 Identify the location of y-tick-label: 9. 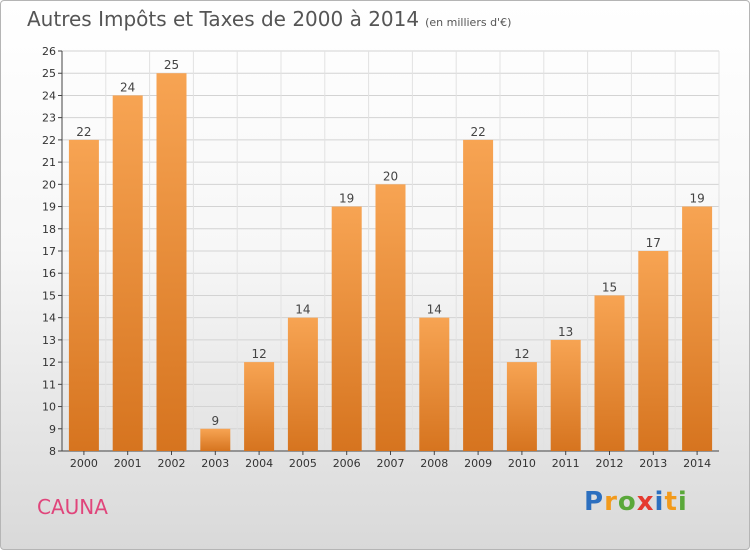
(52, 429).